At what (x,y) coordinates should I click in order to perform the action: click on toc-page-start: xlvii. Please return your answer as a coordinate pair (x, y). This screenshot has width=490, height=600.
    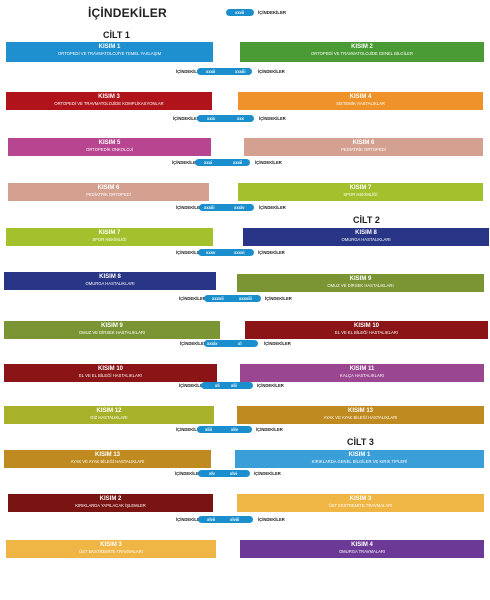
    Looking at the image, I should click on (211, 519).